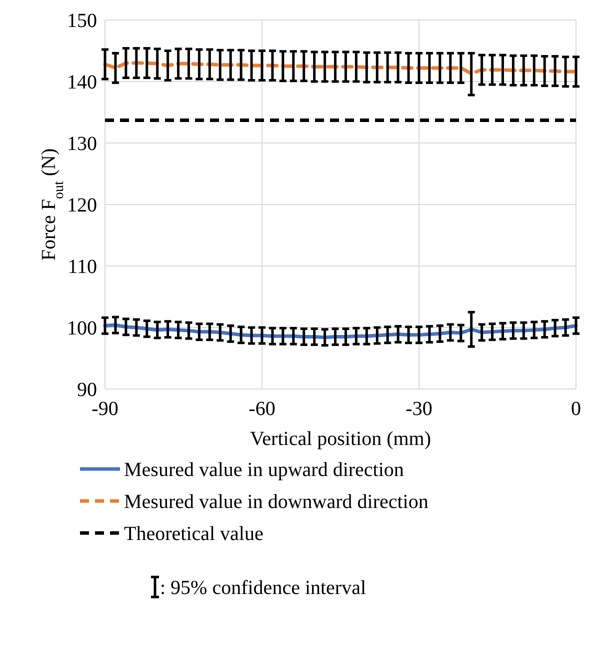  What do you see at coordinates (82, 21) in the screenshot?
I see `y-tick-label: 150` at bounding box center [82, 21].